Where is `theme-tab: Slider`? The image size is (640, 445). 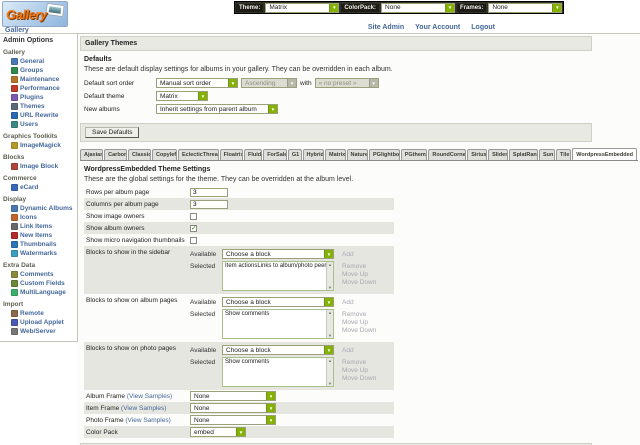 theme-tab: Slider is located at coordinates (498, 154).